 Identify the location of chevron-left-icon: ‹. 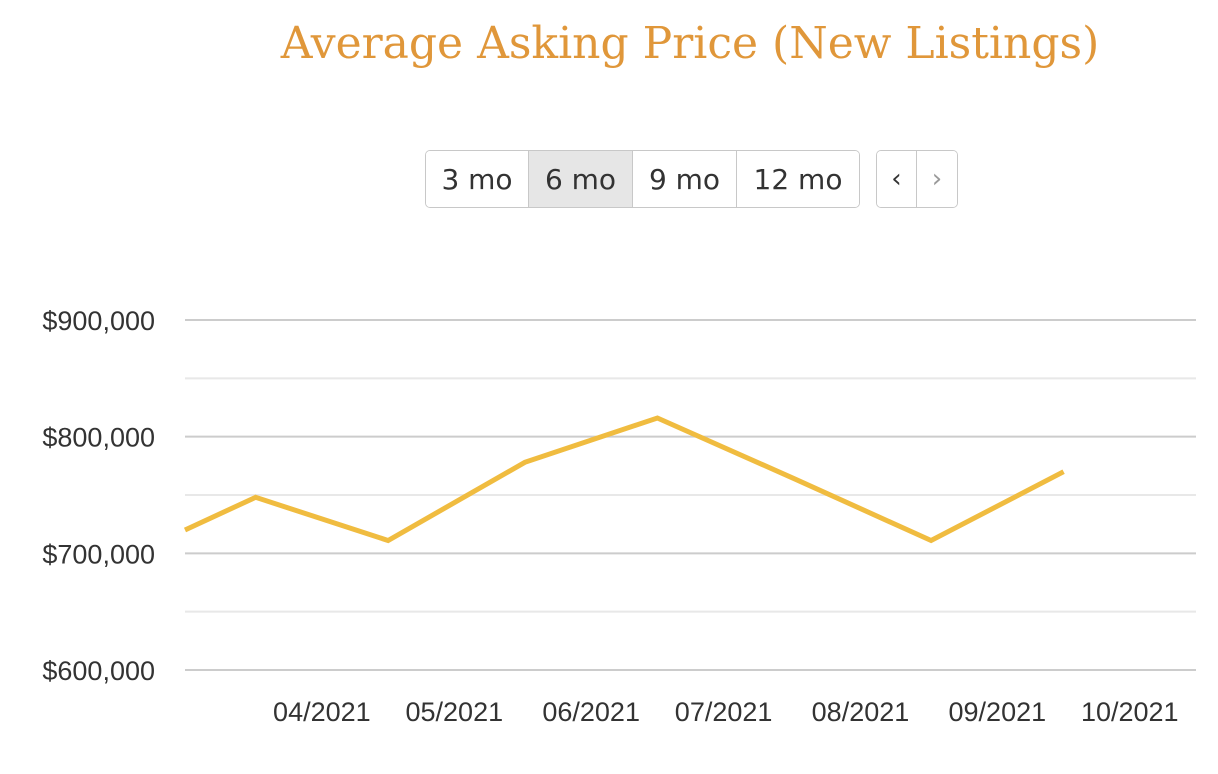
(896, 179).